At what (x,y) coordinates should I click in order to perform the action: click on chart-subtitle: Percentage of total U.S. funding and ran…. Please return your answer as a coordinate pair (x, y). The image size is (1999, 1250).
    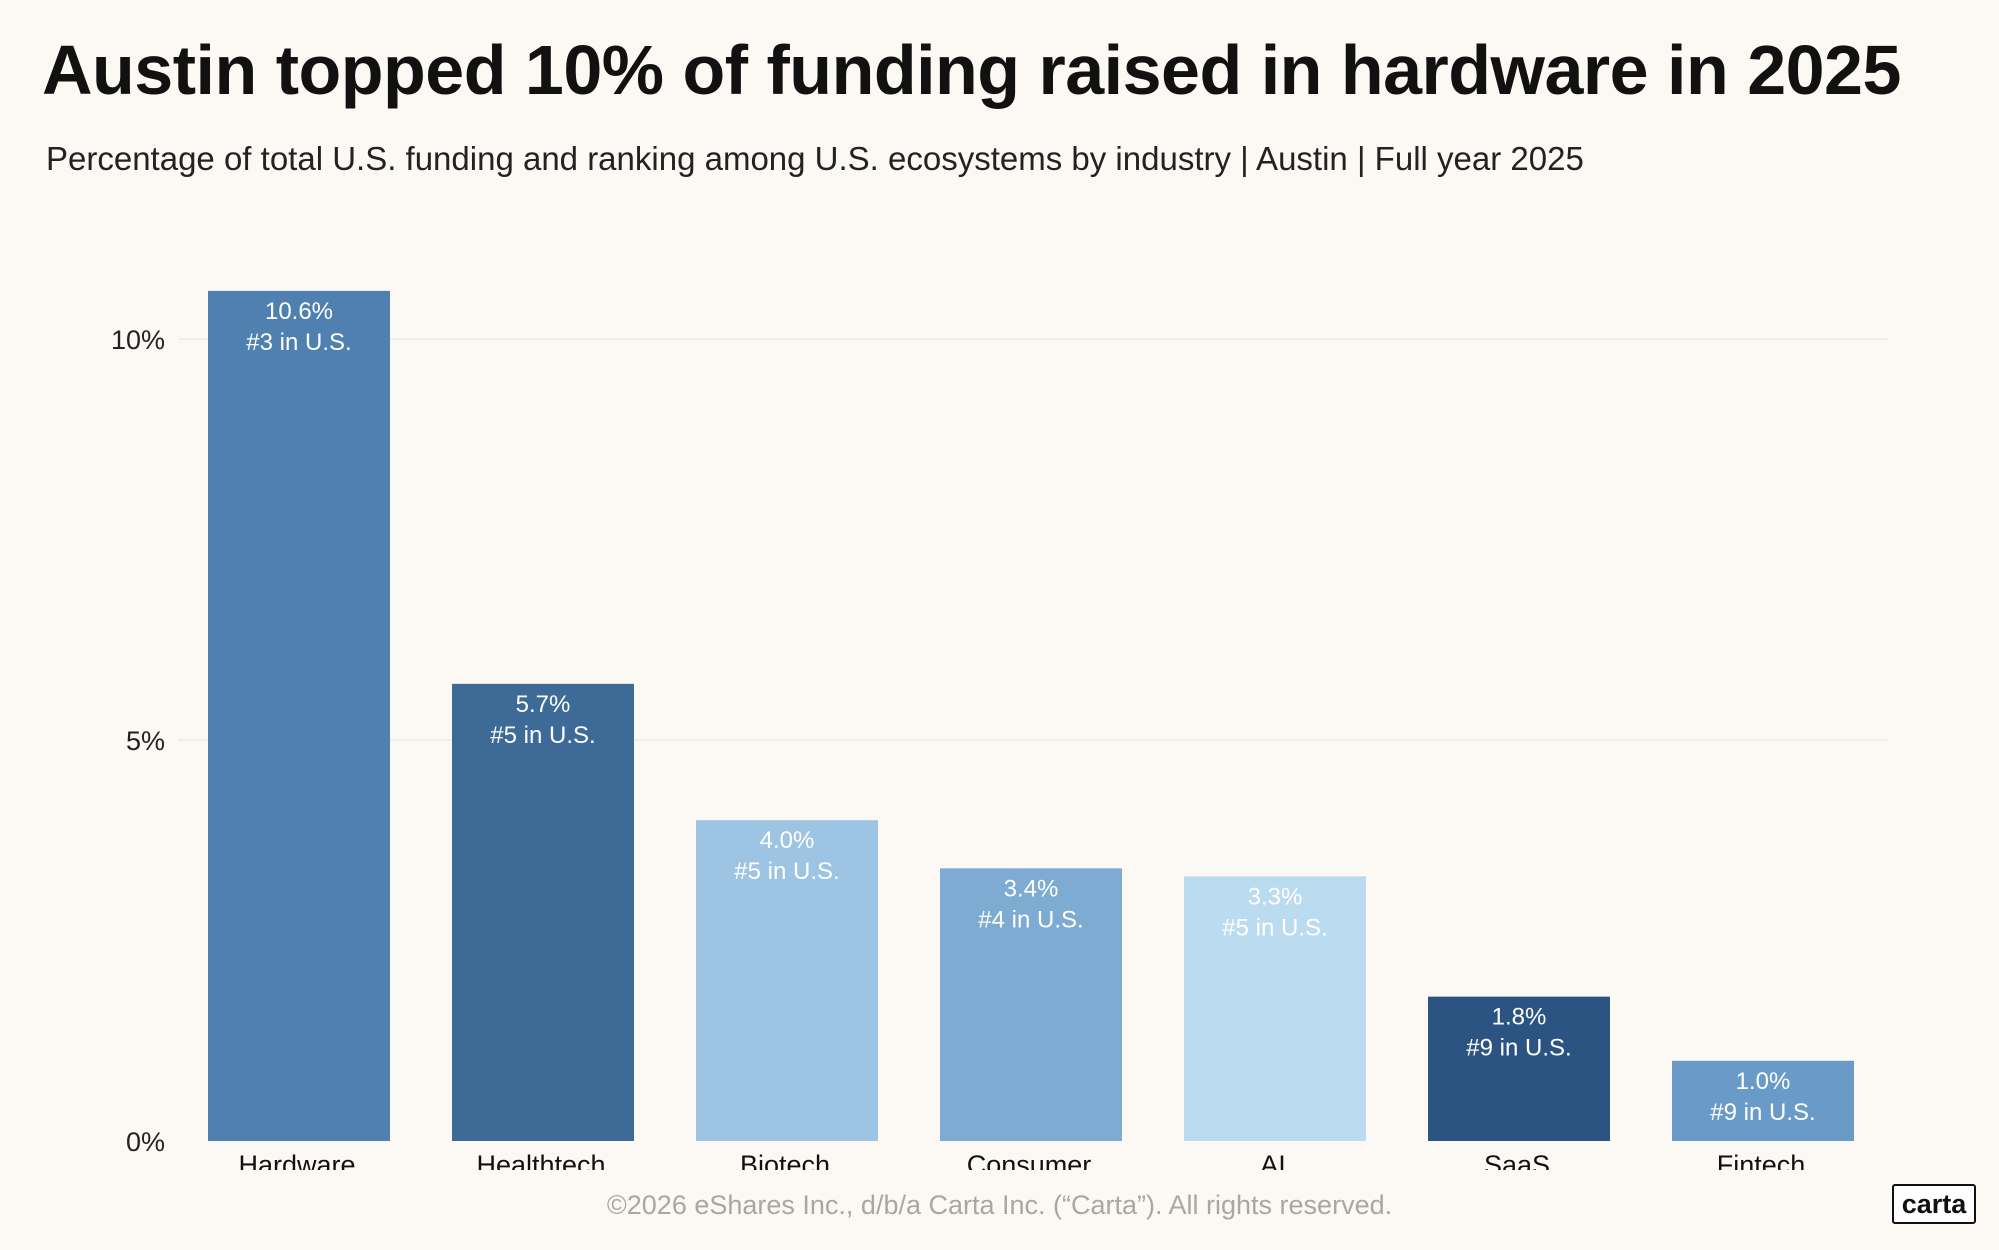
    Looking at the image, I should click on (815, 158).